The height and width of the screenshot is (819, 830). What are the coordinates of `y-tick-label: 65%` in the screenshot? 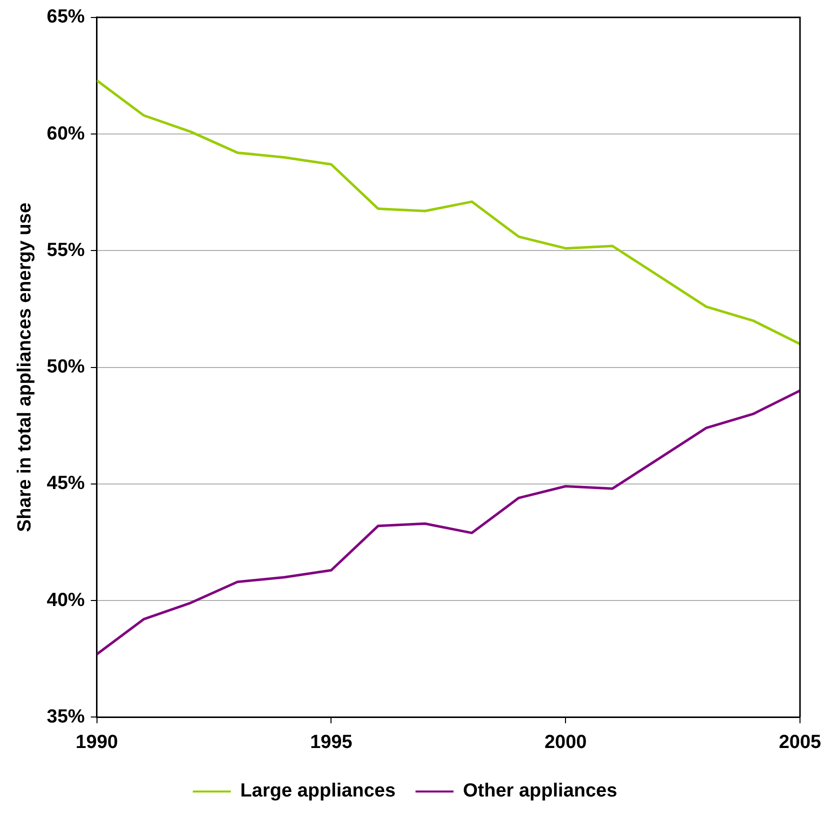 It's located at (65, 17).